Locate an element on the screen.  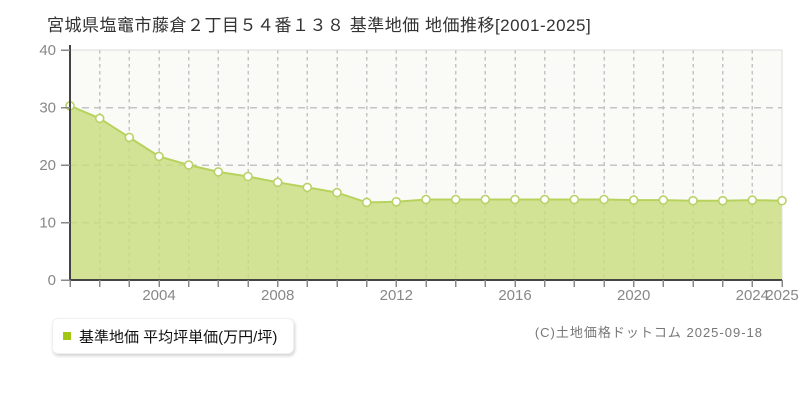
y-tick-label: 0 is located at coordinates (52, 280).